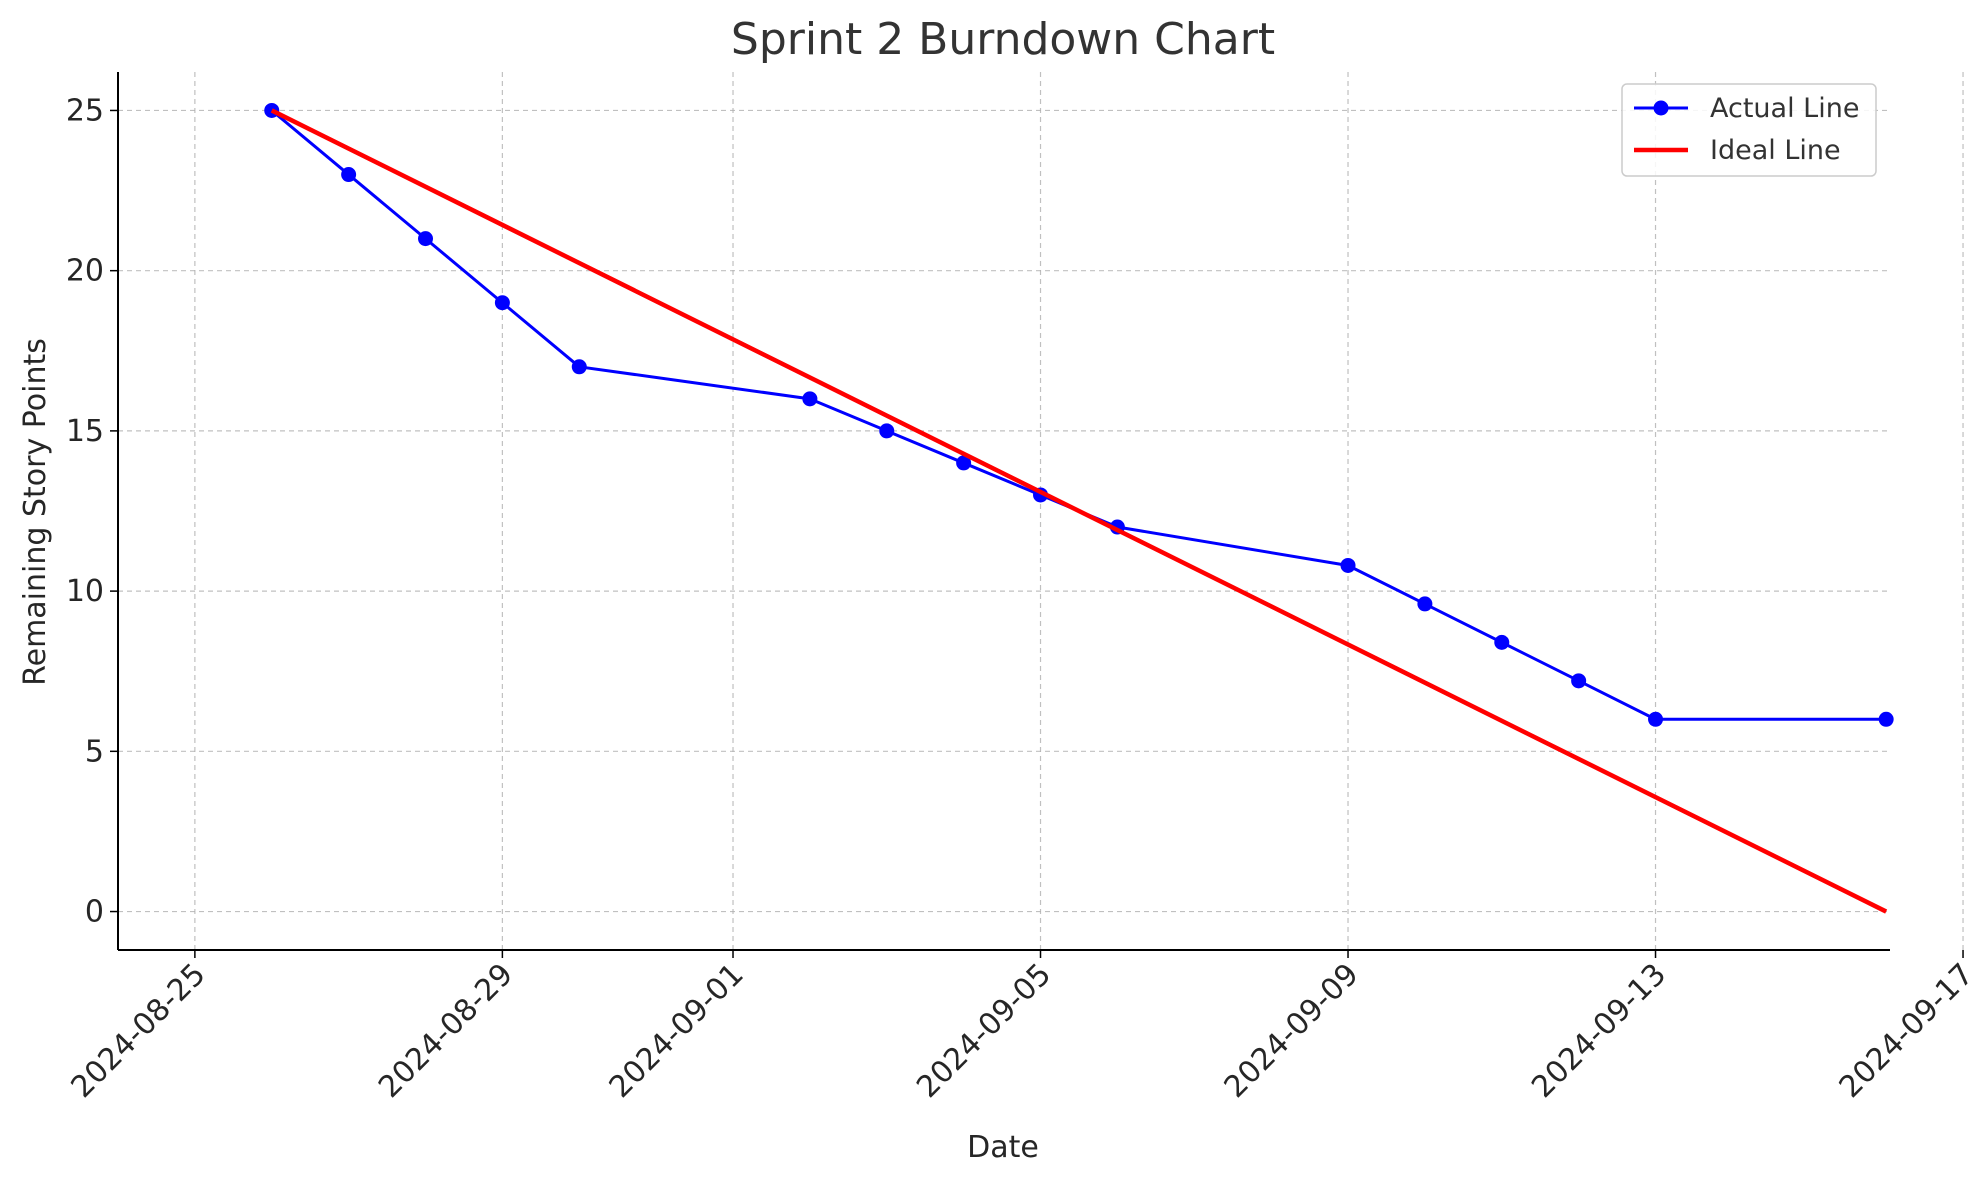  I want to click on legend-actual-marker, so click(1661, 108).